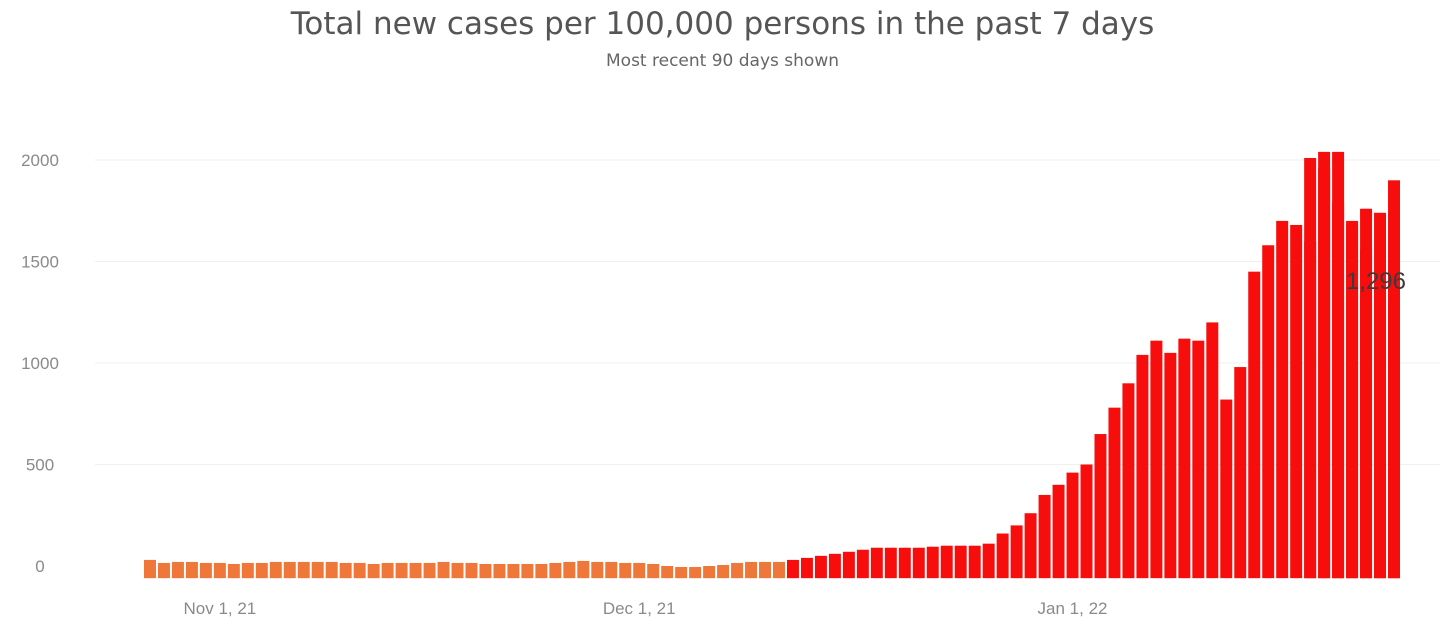 The height and width of the screenshot is (619, 1445). Describe the element at coordinates (40, 465) in the screenshot. I see `y-tick-label: 500` at that location.